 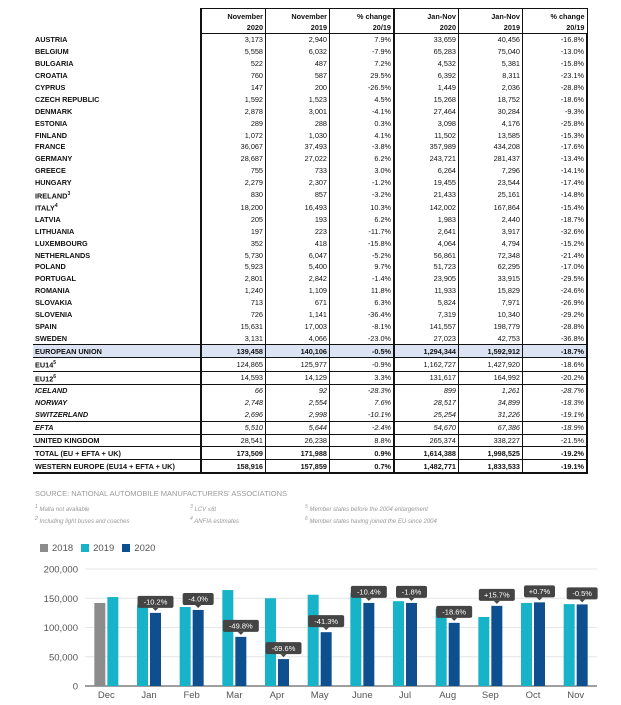 What do you see at coordinates (490, 314) in the screenshot?
I see `cell-value: 10,340` at bounding box center [490, 314].